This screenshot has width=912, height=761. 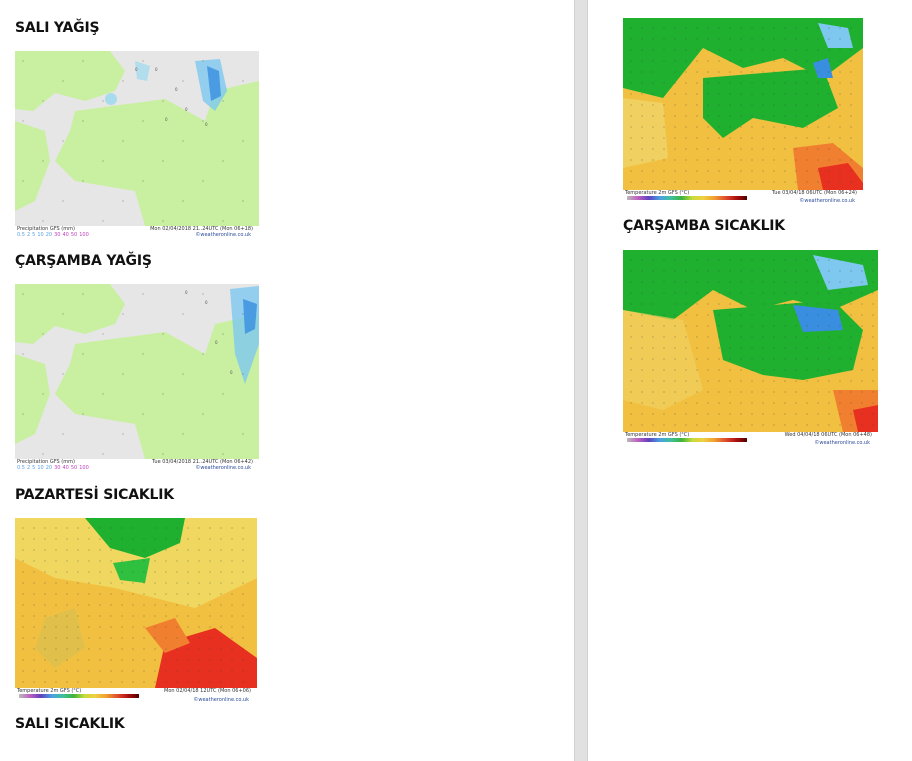 I want to click on temp-tue-title: Temperature 2m GFS (°C), so click(x=657, y=193).